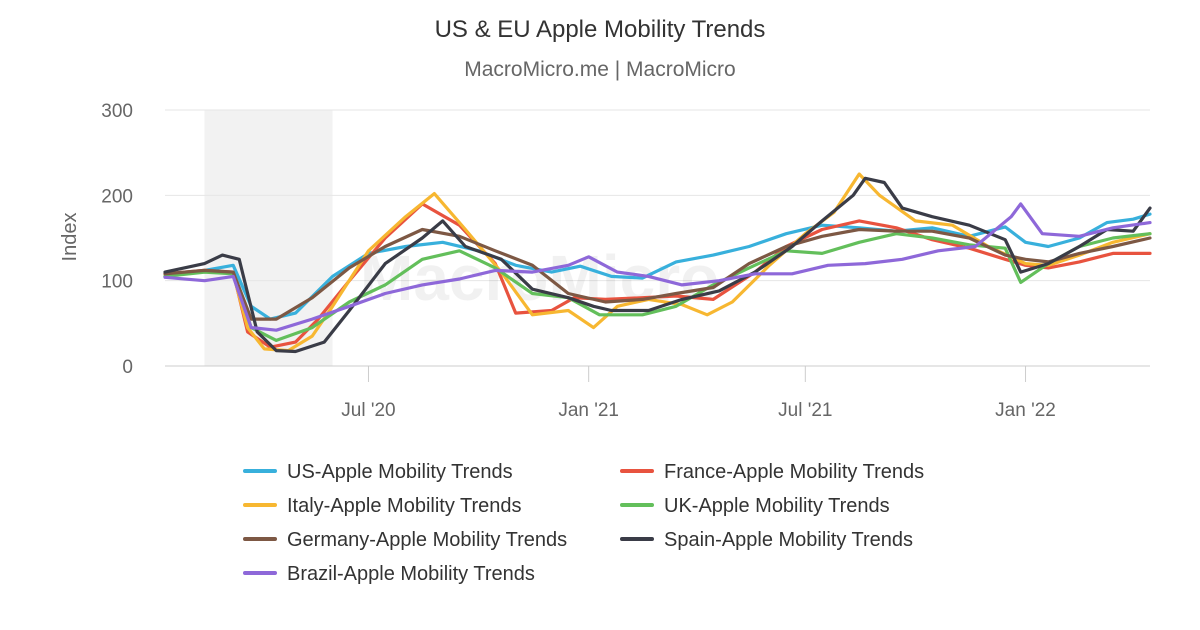  I want to click on y-tick-label: 300, so click(117, 111).